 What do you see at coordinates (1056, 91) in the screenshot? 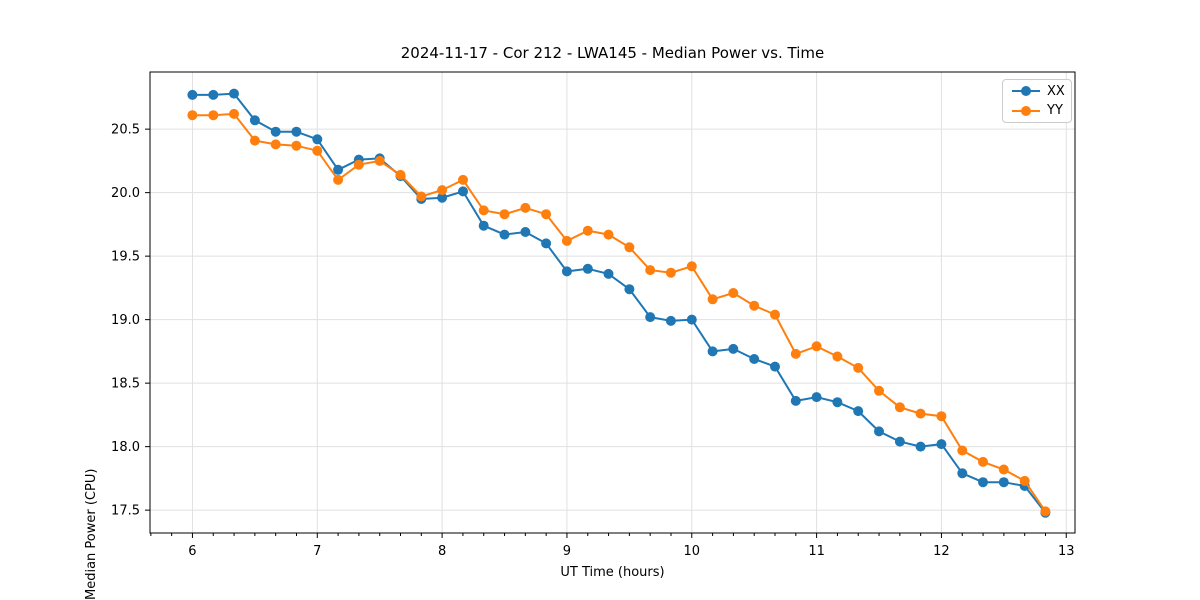
I see `legend-label-xx: XX` at bounding box center [1056, 91].